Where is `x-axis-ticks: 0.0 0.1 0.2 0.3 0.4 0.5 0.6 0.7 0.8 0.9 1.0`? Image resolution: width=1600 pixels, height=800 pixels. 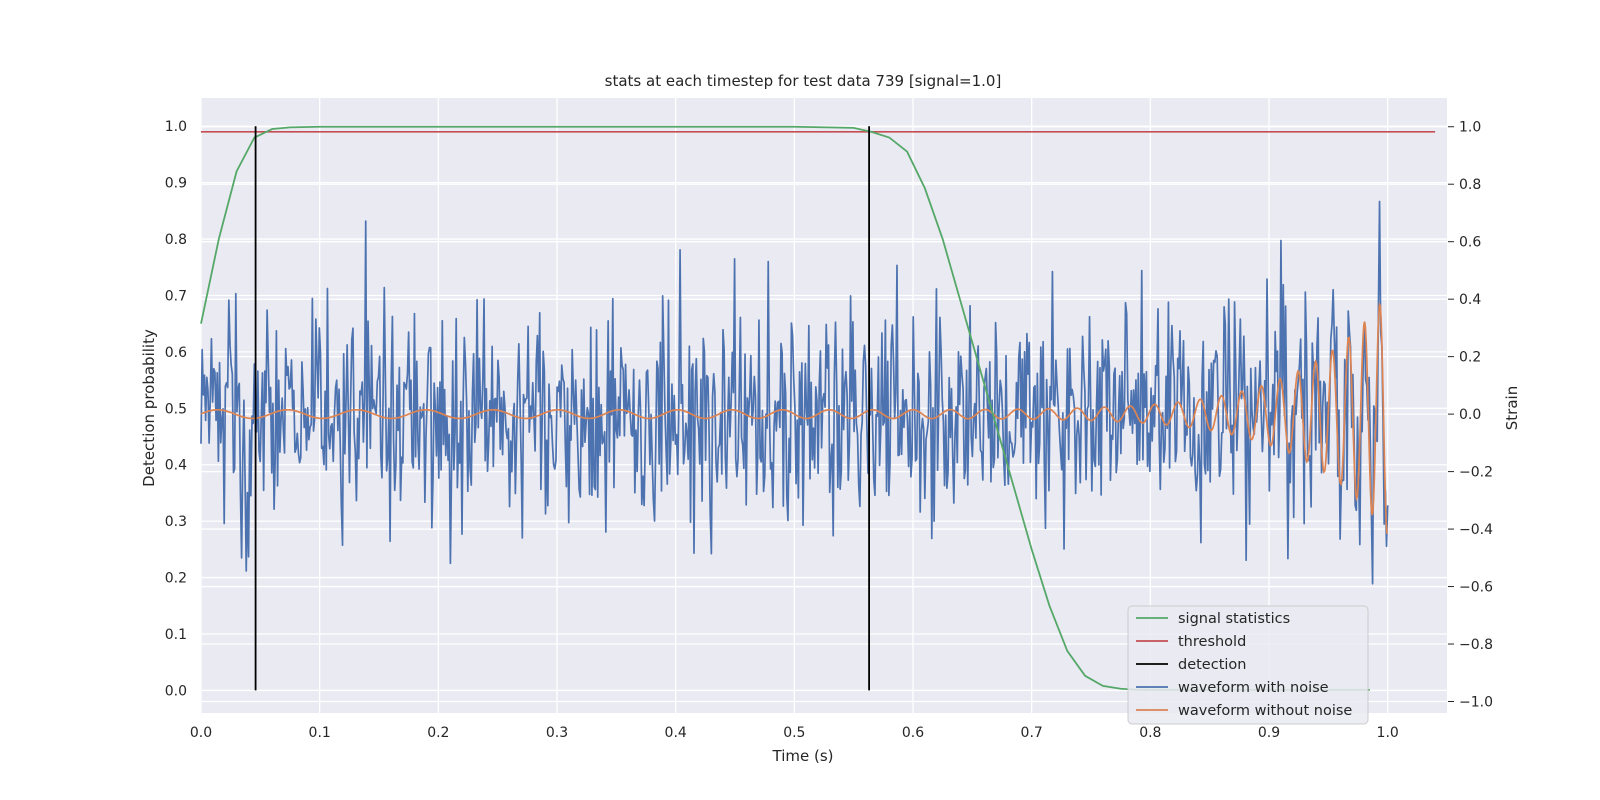
x-axis-ticks: 0.0 0.1 0.2 0.3 0.4 0.5 0.6 0.7 0.8 0.9 1.0 is located at coordinates (794, 733).